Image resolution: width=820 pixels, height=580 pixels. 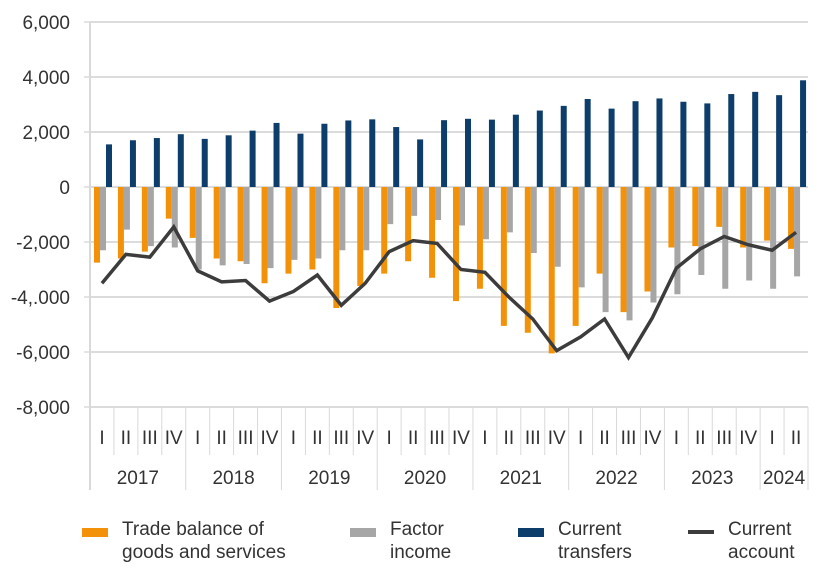 What do you see at coordinates (204, 541) in the screenshot?
I see `legend-label-trade: Trade balance of goods and services` at bounding box center [204, 541].